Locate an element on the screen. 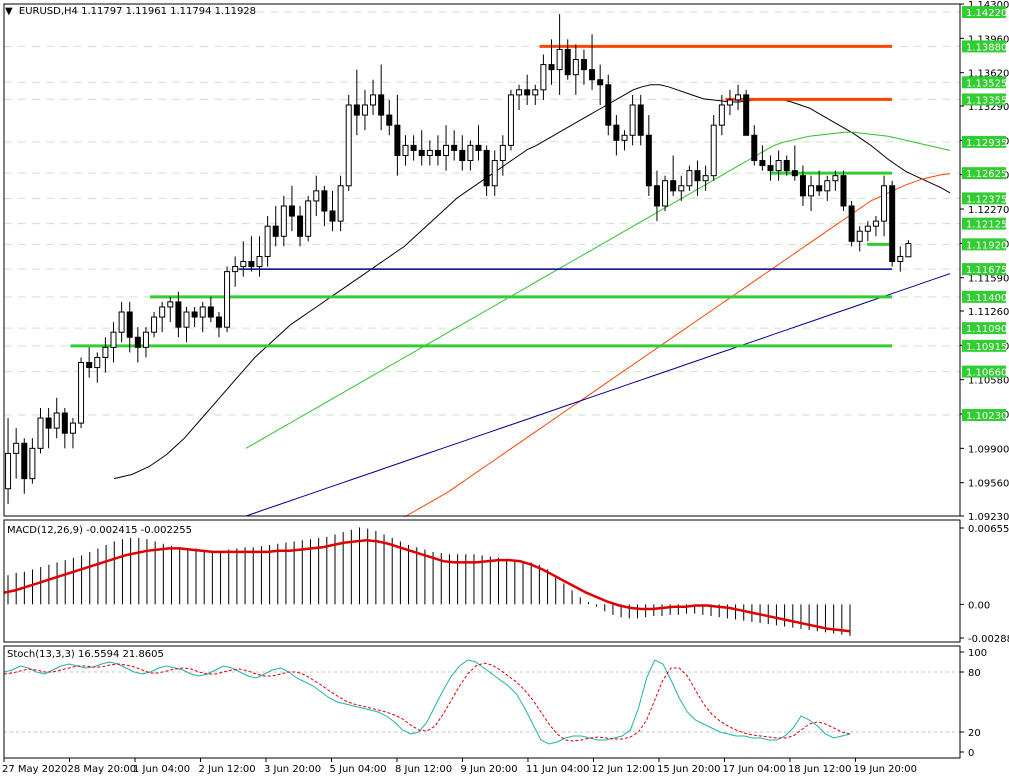  level-label: 1.10230 is located at coordinates (986, 416).